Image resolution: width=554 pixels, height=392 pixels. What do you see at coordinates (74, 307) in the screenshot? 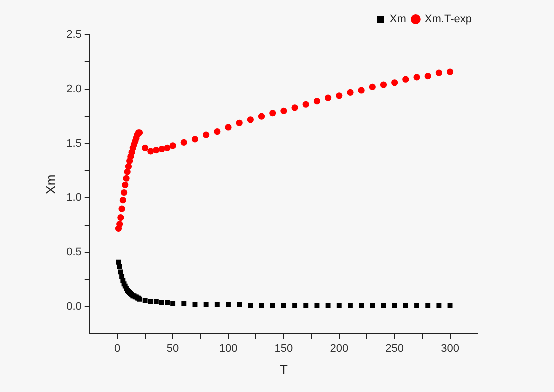
I see `y-tick-label: 0.0` at bounding box center [74, 307].